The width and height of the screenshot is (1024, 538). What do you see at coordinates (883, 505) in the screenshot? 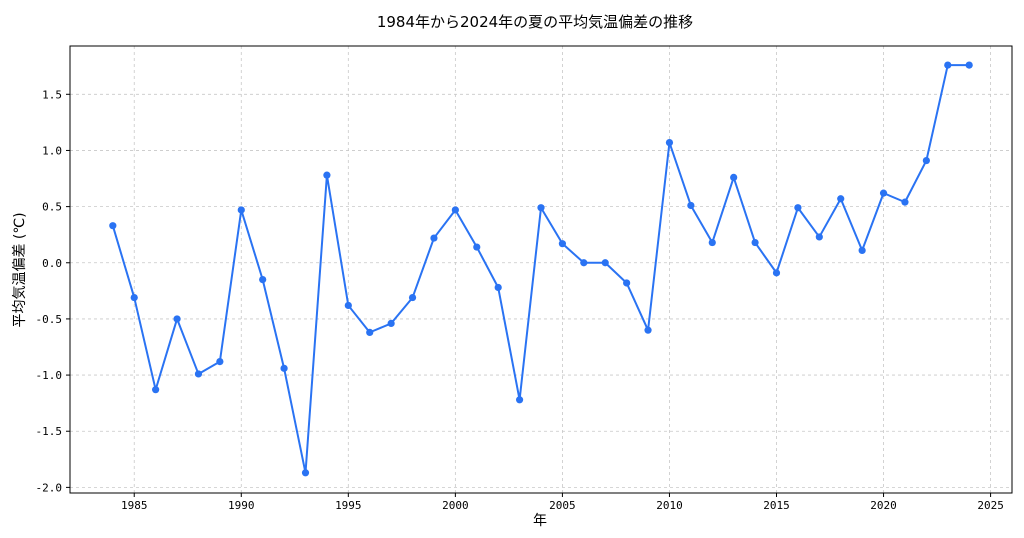
I see `x-tick-label: 2020` at bounding box center [883, 505].